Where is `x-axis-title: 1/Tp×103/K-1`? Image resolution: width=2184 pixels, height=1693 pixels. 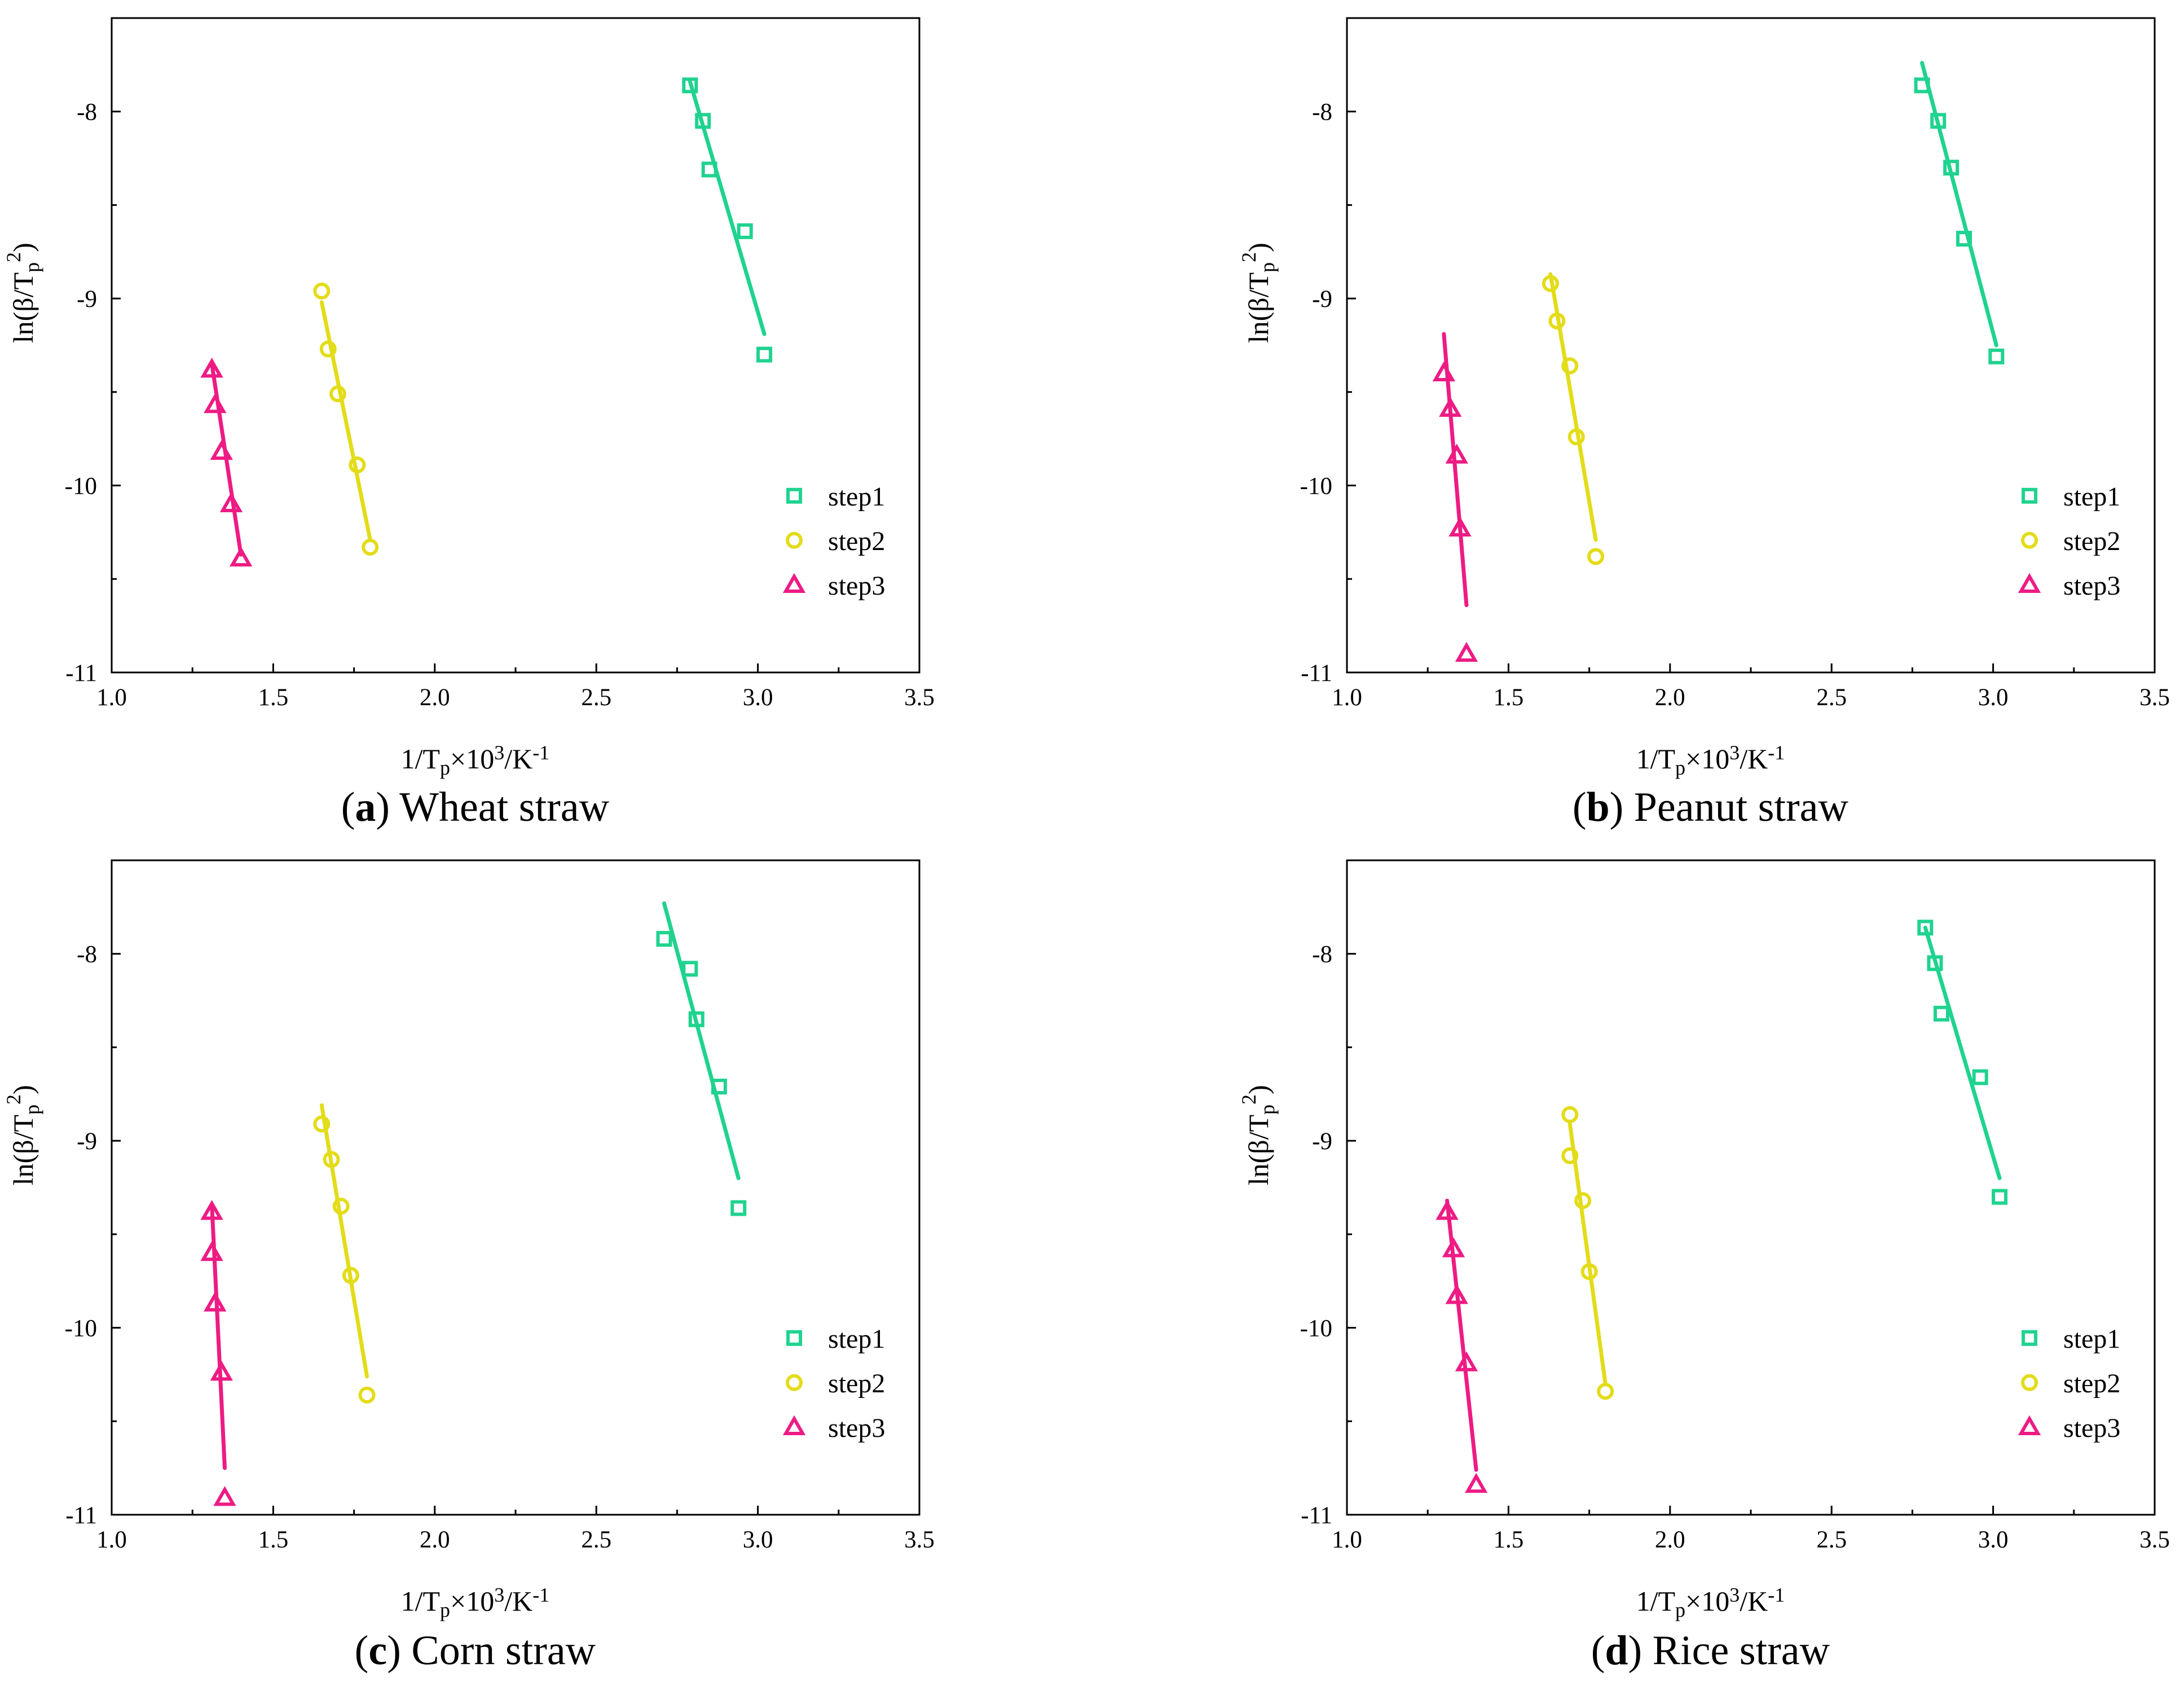 x-axis-title: 1/Tp×103/K-1 is located at coordinates (475, 760).